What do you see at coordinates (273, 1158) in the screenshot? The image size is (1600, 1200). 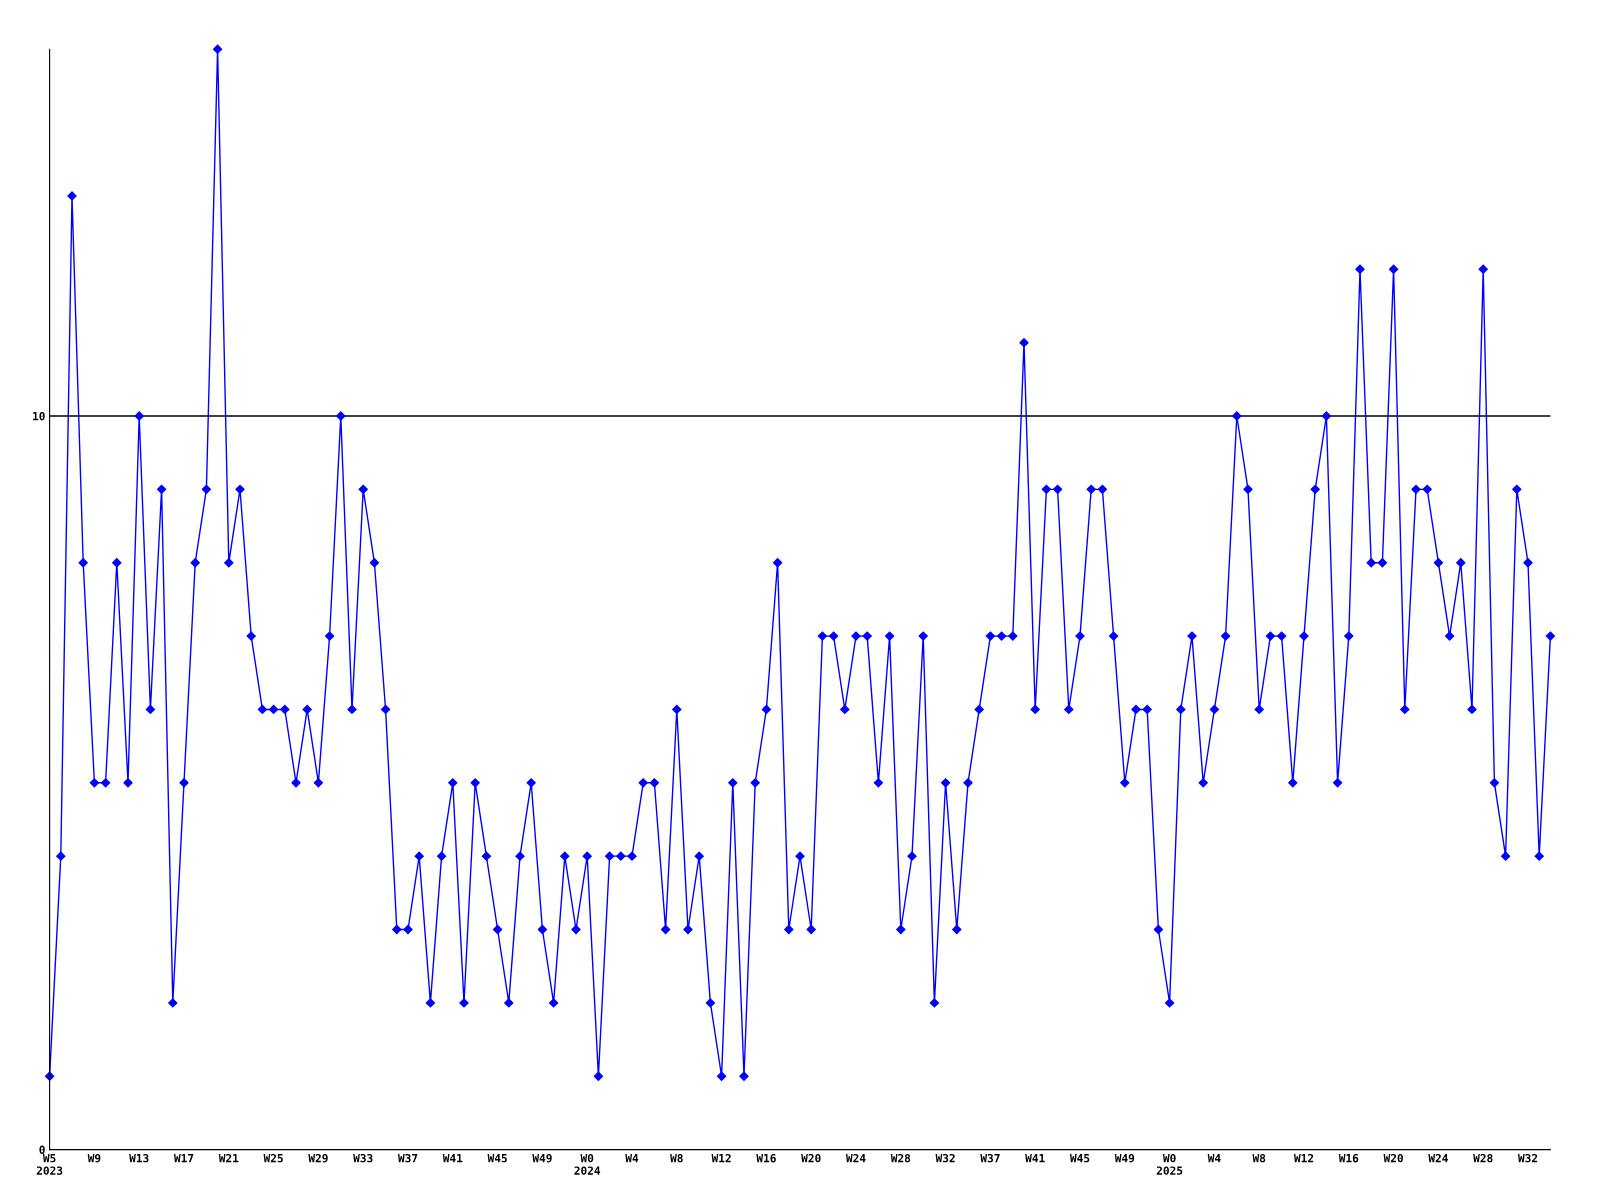 I see `x-tick-label: W25` at bounding box center [273, 1158].